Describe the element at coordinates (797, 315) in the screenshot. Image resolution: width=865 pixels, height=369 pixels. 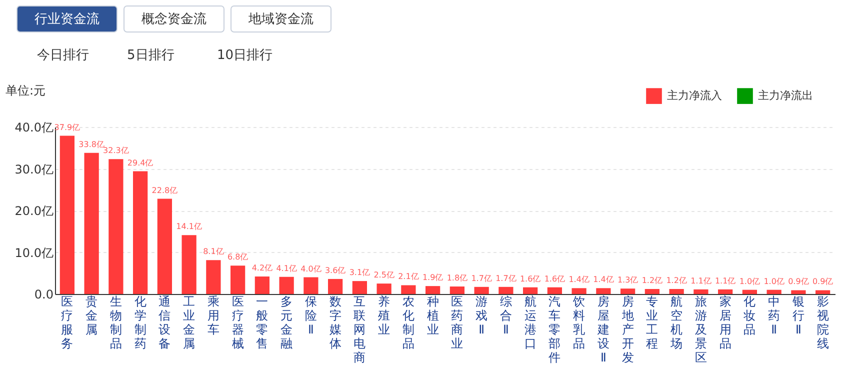
I see `x-tick-label: 银行Ⅱ` at that location.